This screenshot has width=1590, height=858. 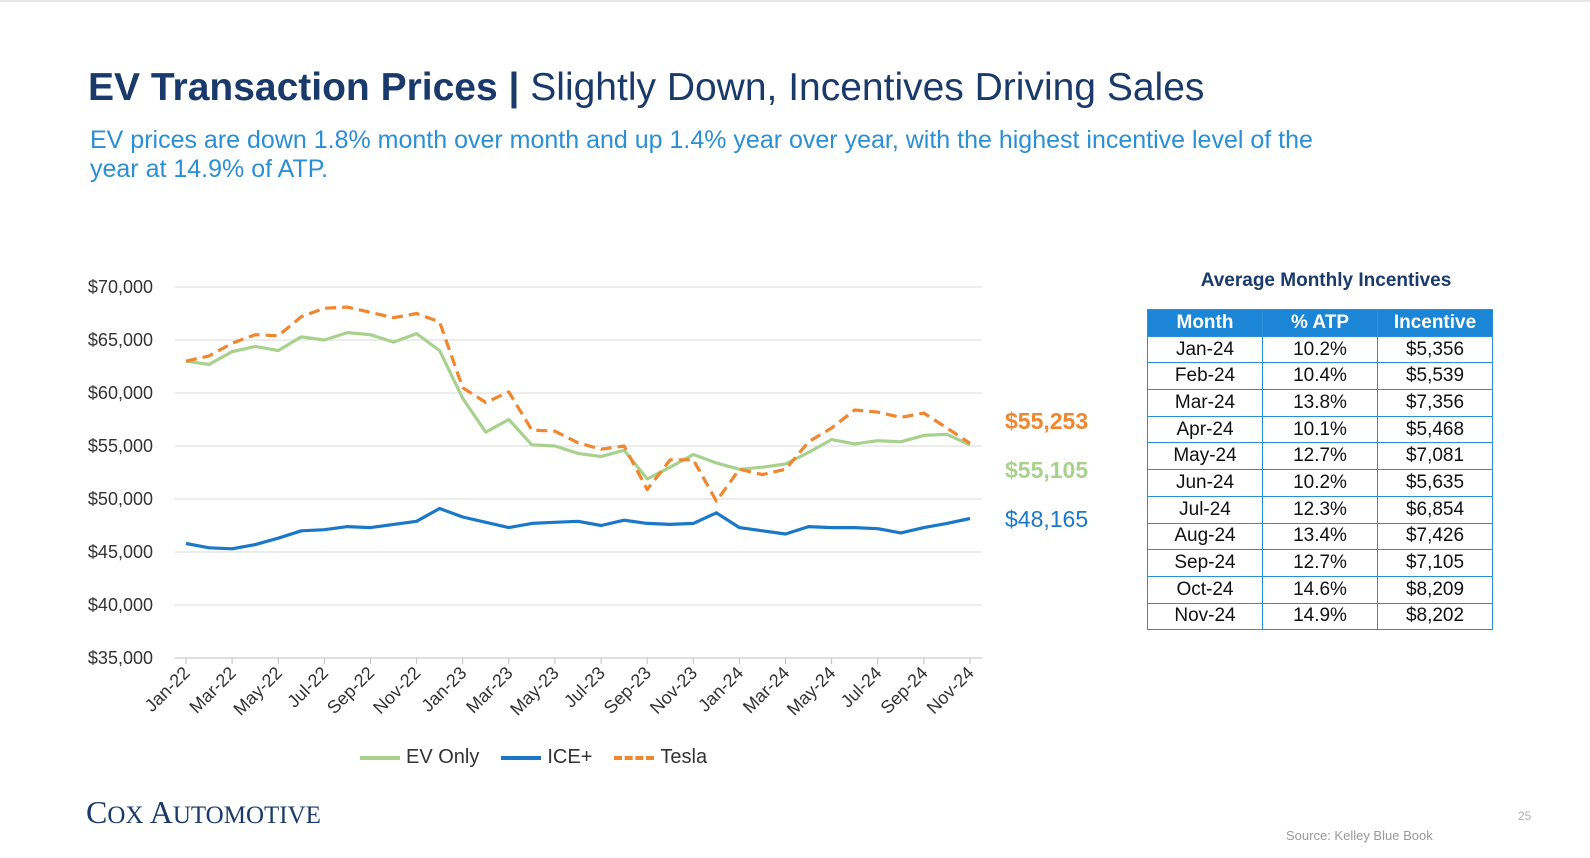 What do you see at coordinates (120, 658) in the screenshot?
I see `y-tick-label: $35,000` at bounding box center [120, 658].